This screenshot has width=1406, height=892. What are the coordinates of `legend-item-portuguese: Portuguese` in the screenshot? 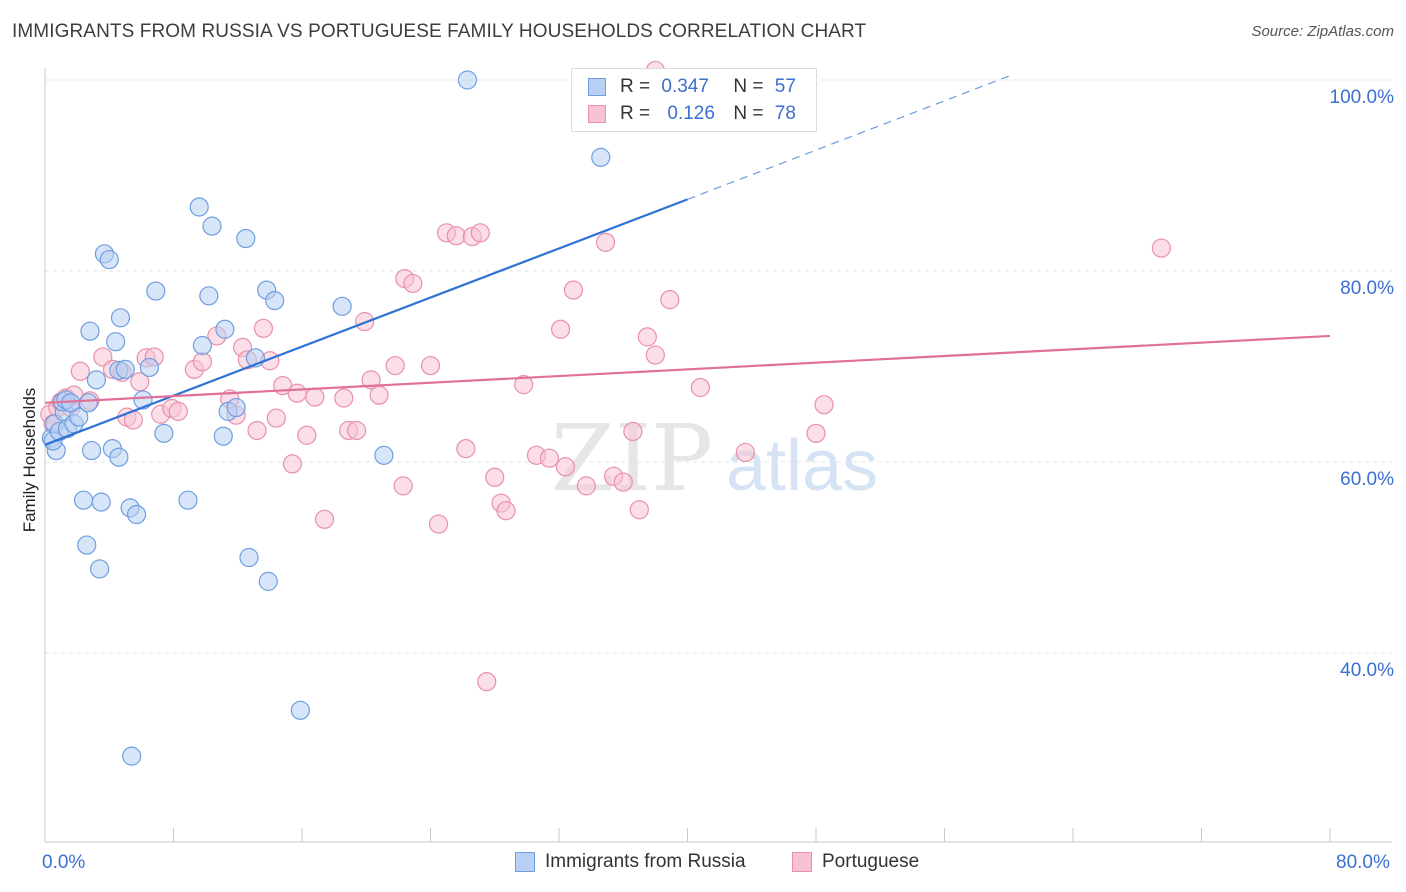 It's located at (855, 862).